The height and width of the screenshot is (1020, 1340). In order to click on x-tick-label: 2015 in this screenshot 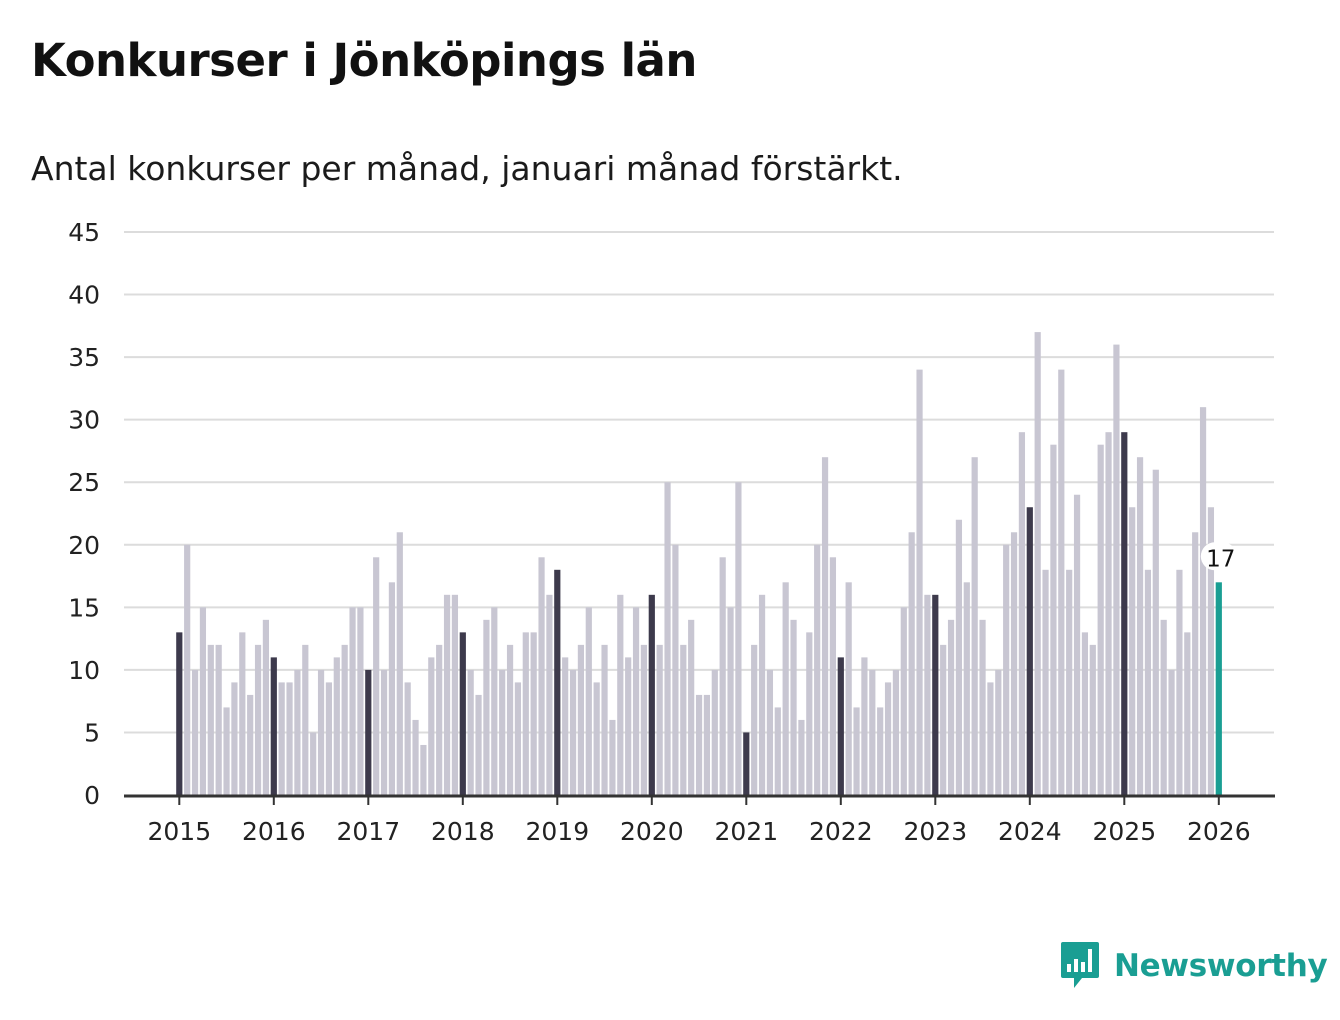, I will do `click(179, 831)`.